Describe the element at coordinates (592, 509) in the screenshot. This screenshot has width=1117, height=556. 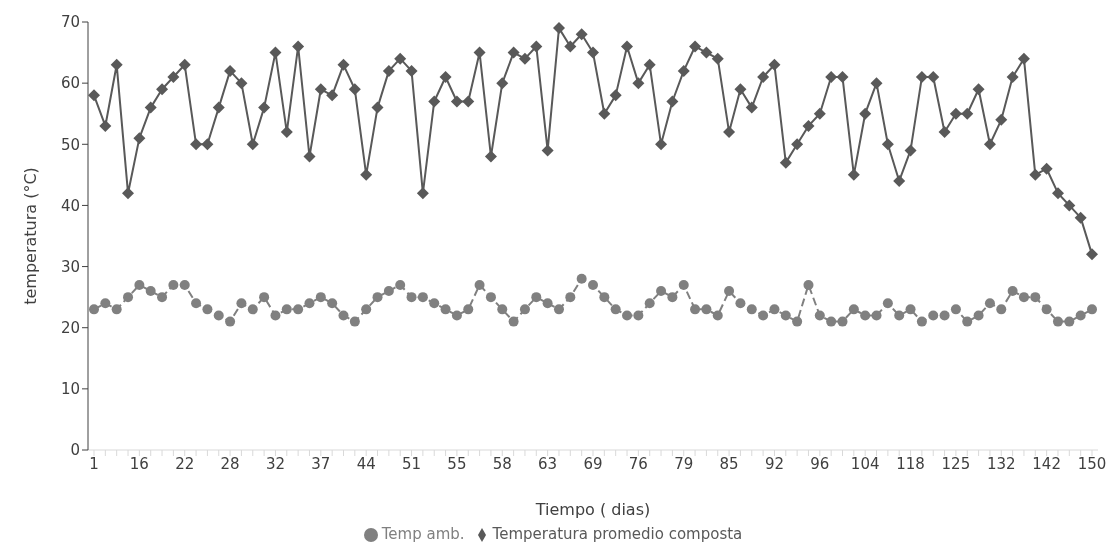
I see `x-axis-title: Tiempo ( dias)` at that location.